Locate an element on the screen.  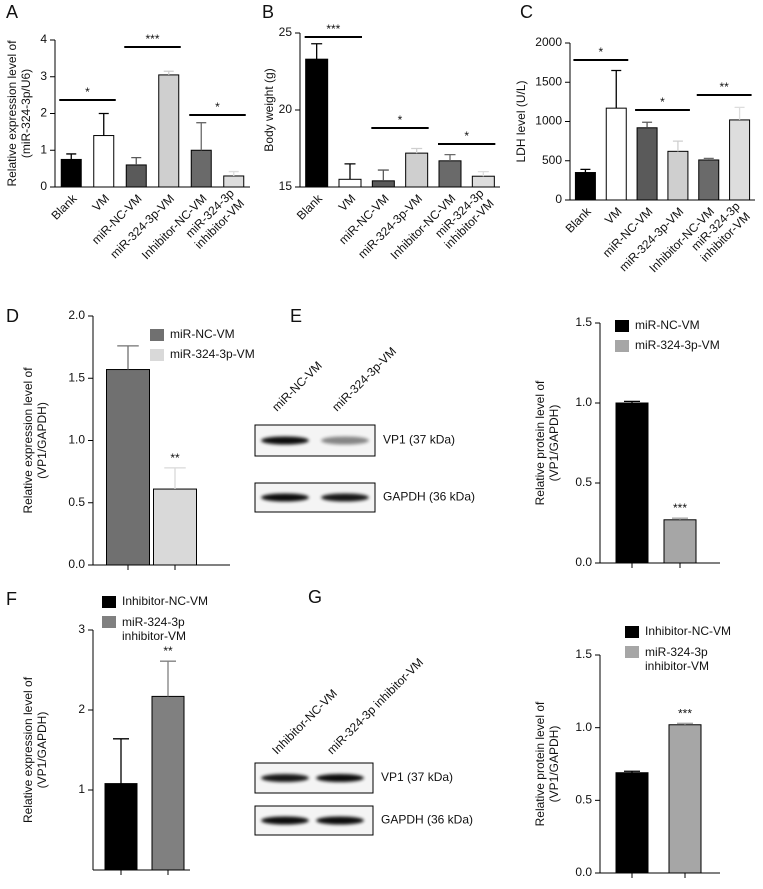
y-tick-label: 1 is located at coordinates (81, 789).